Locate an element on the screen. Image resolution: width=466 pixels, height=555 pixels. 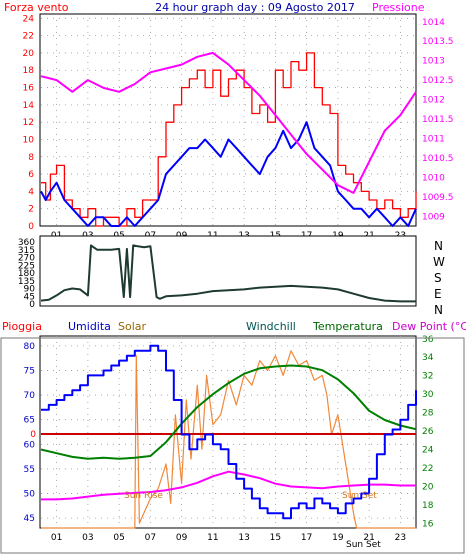
legend-dewpoint: Dew Point (°C) is located at coordinates (429, 326).